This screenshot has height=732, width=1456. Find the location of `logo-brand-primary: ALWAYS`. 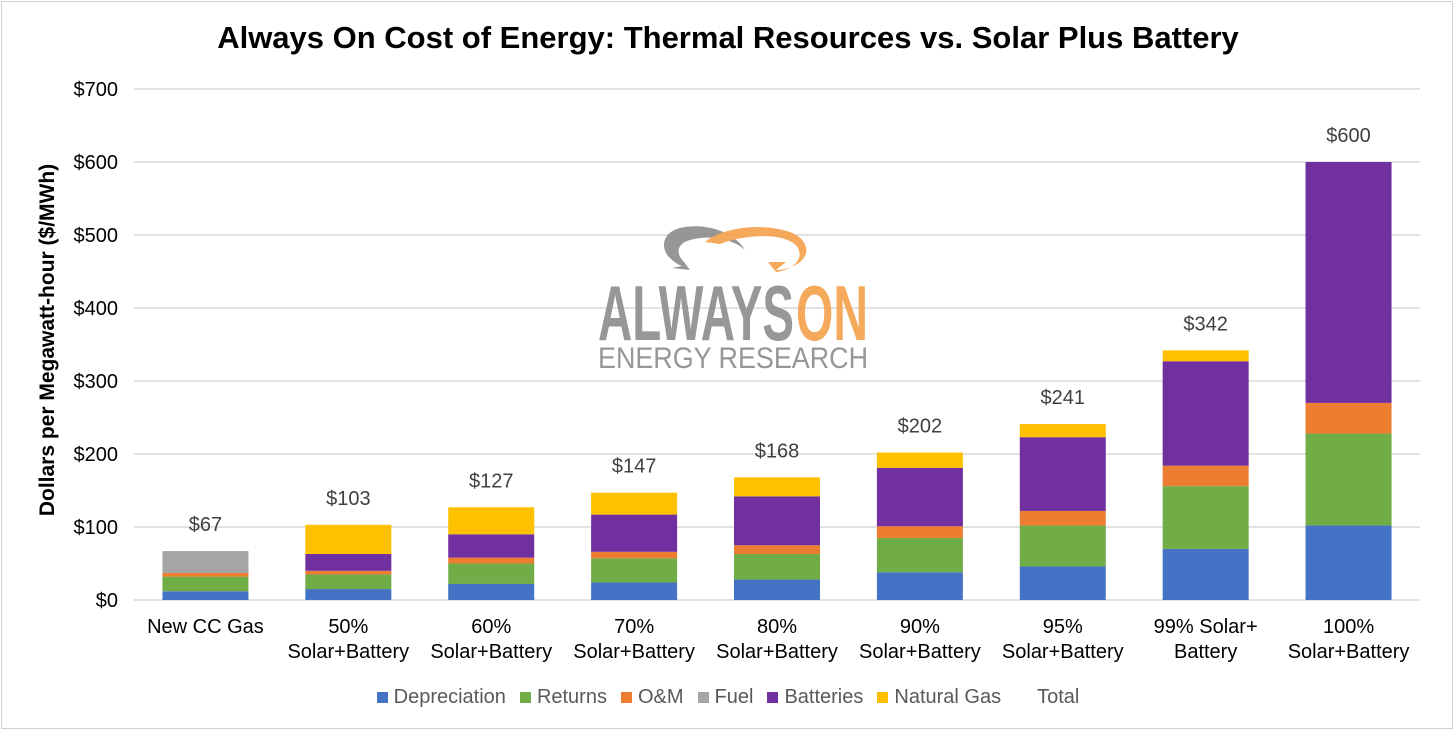

logo-brand-primary: ALWAYS is located at coordinates (696, 313).